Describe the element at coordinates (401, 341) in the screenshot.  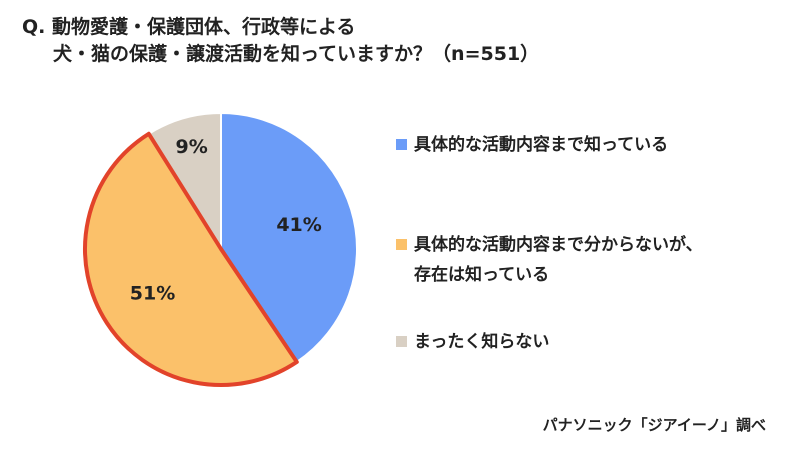
I see `legend-swatch-dont-know` at that location.